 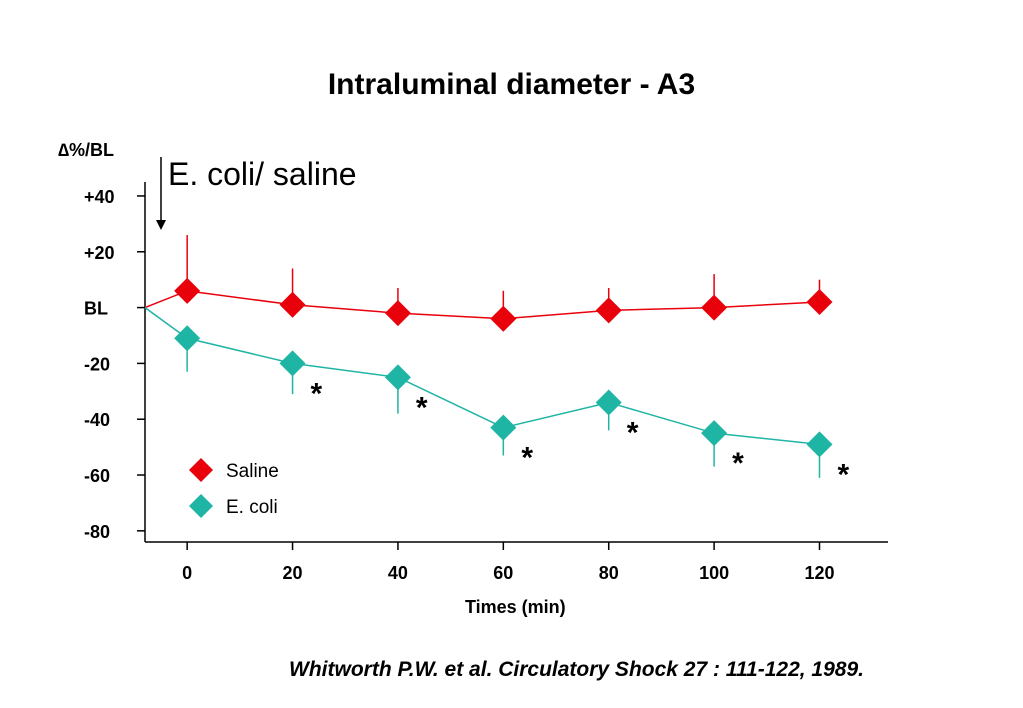 What do you see at coordinates (161, 225) in the screenshot?
I see `treatment-arrow-head` at bounding box center [161, 225].